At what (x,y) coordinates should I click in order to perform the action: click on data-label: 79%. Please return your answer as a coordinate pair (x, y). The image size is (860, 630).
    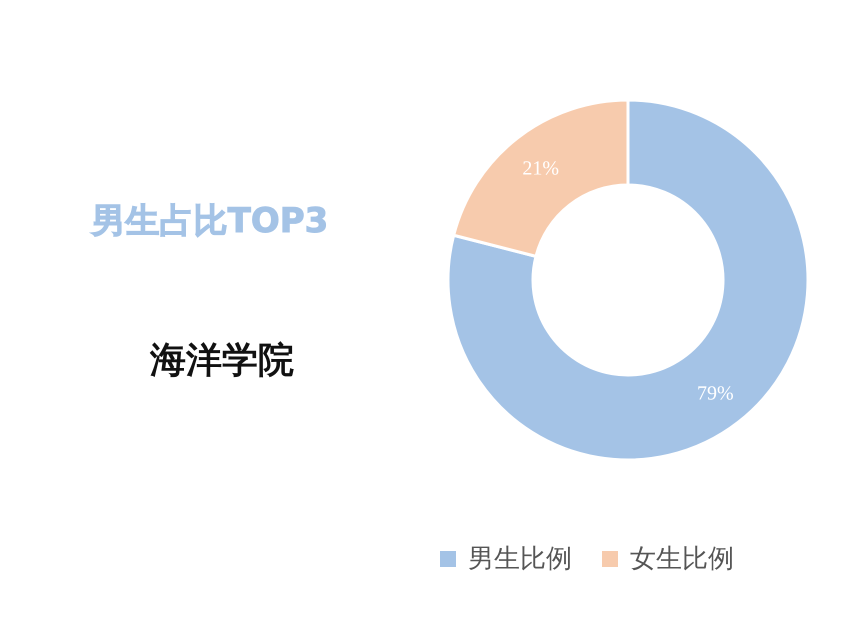
    Looking at the image, I should click on (715, 393).